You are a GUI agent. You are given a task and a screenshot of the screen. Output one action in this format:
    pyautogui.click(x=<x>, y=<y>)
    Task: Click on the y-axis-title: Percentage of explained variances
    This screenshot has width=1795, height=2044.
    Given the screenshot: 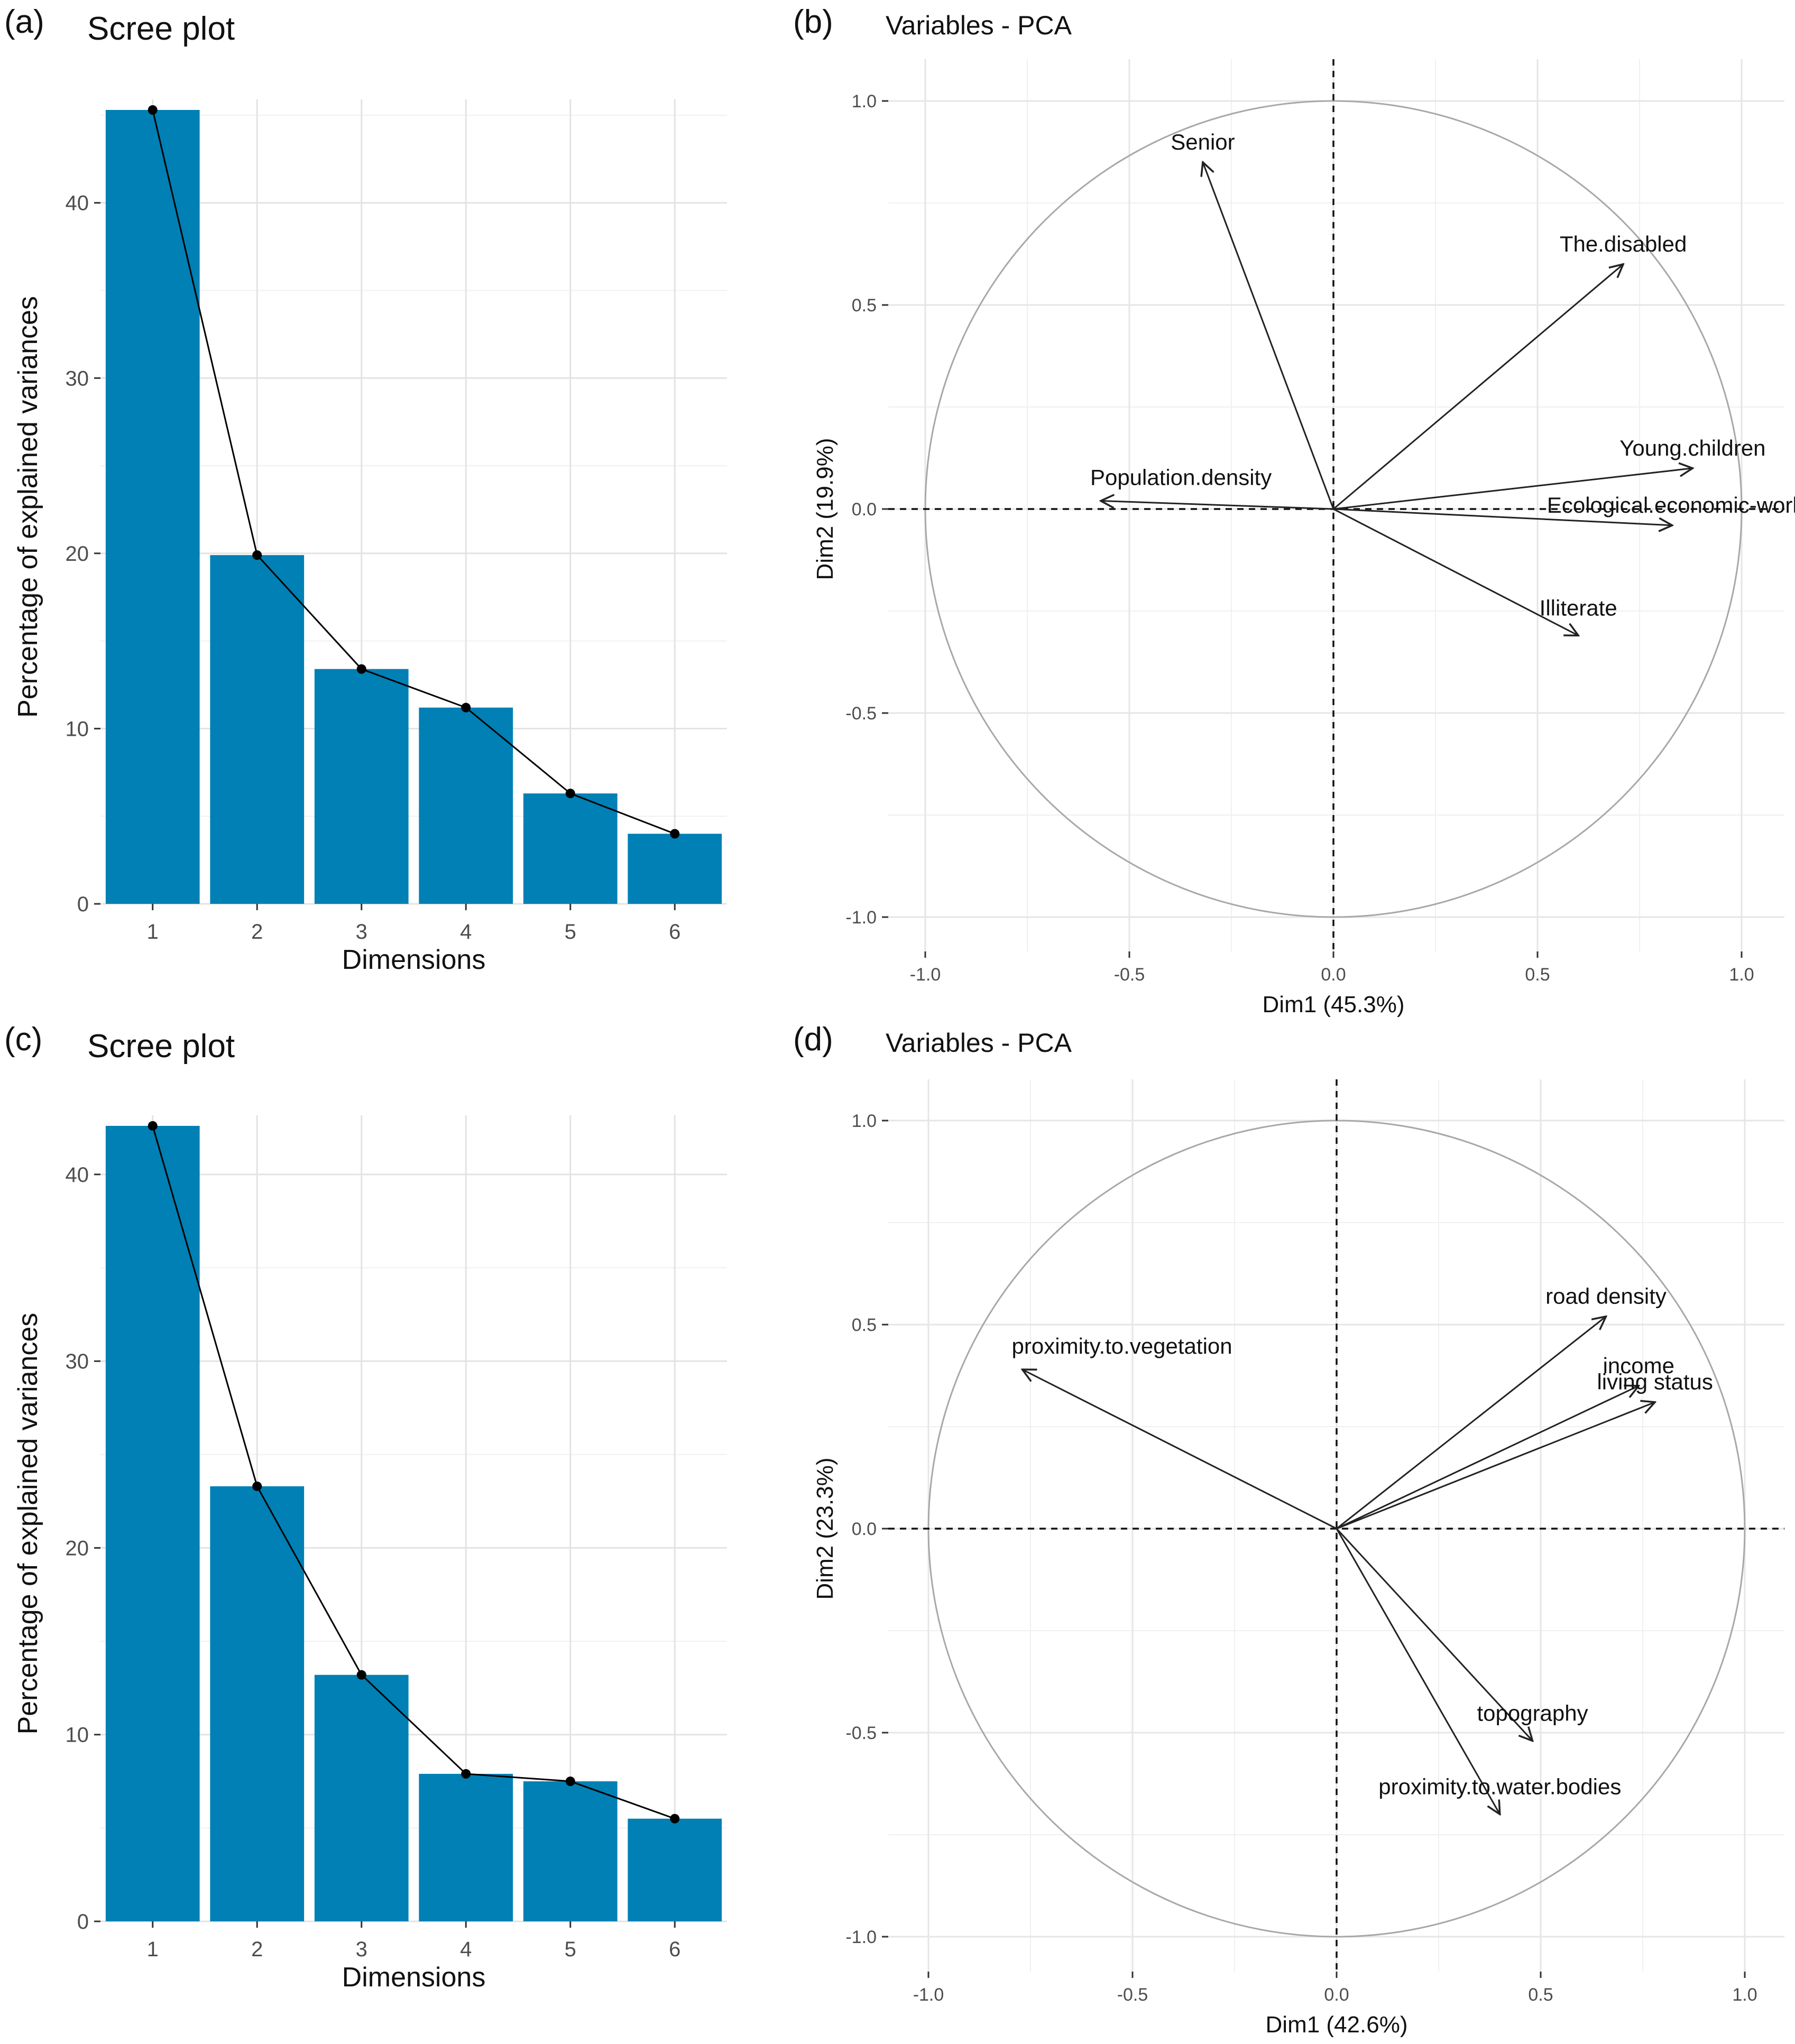 What is the action you would take?
    pyautogui.click(x=28, y=1524)
    